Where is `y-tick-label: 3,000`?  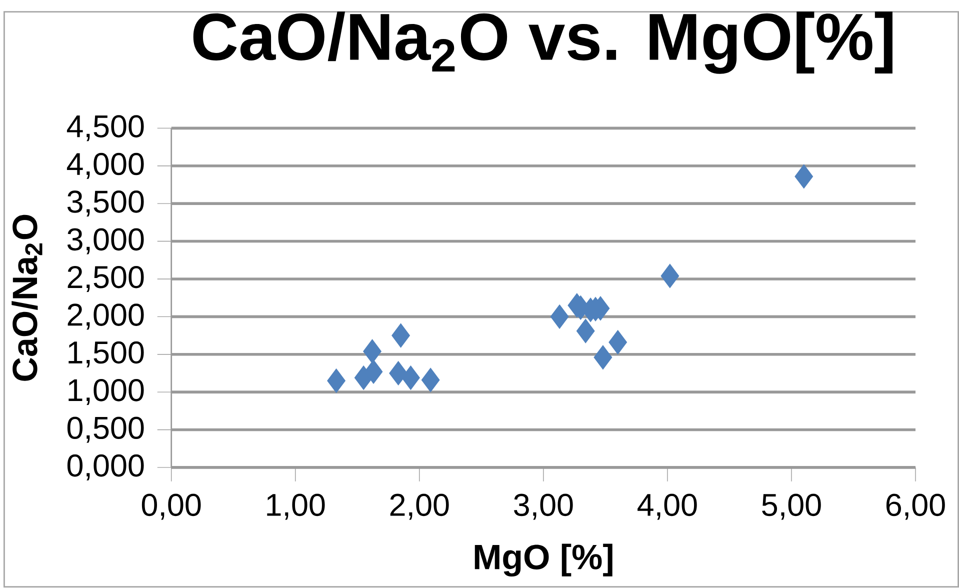 y-tick-label: 3,000 is located at coordinates (105, 241).